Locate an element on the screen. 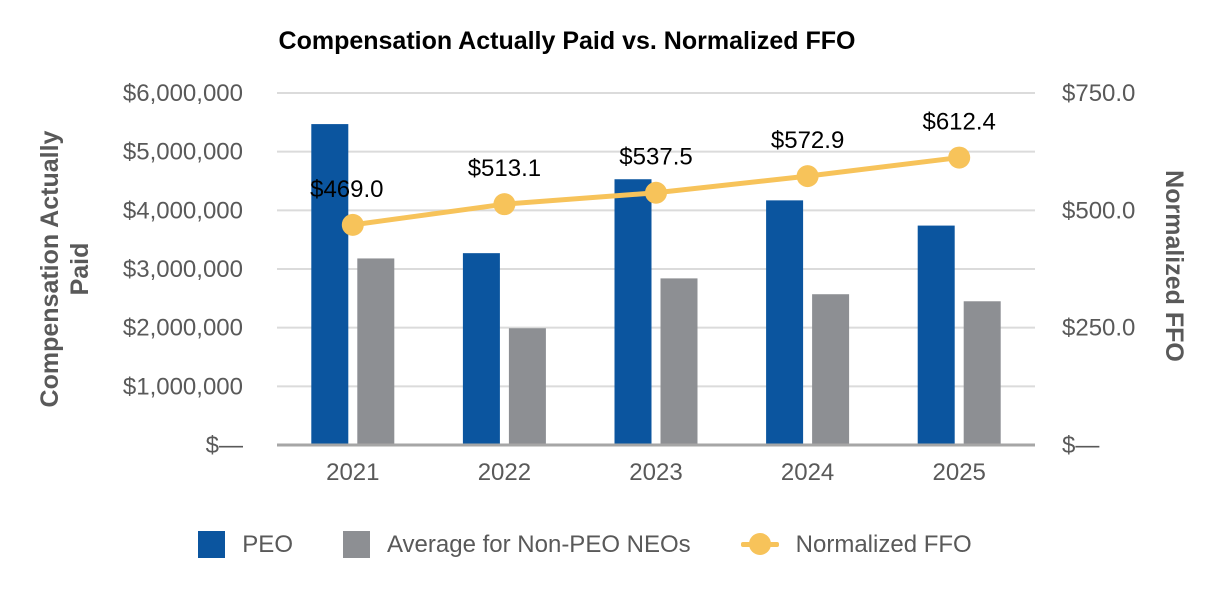 This screenshot has width=1226, height=600. x-axis-label-2021: 2021 is located at coordinates (352, 472).